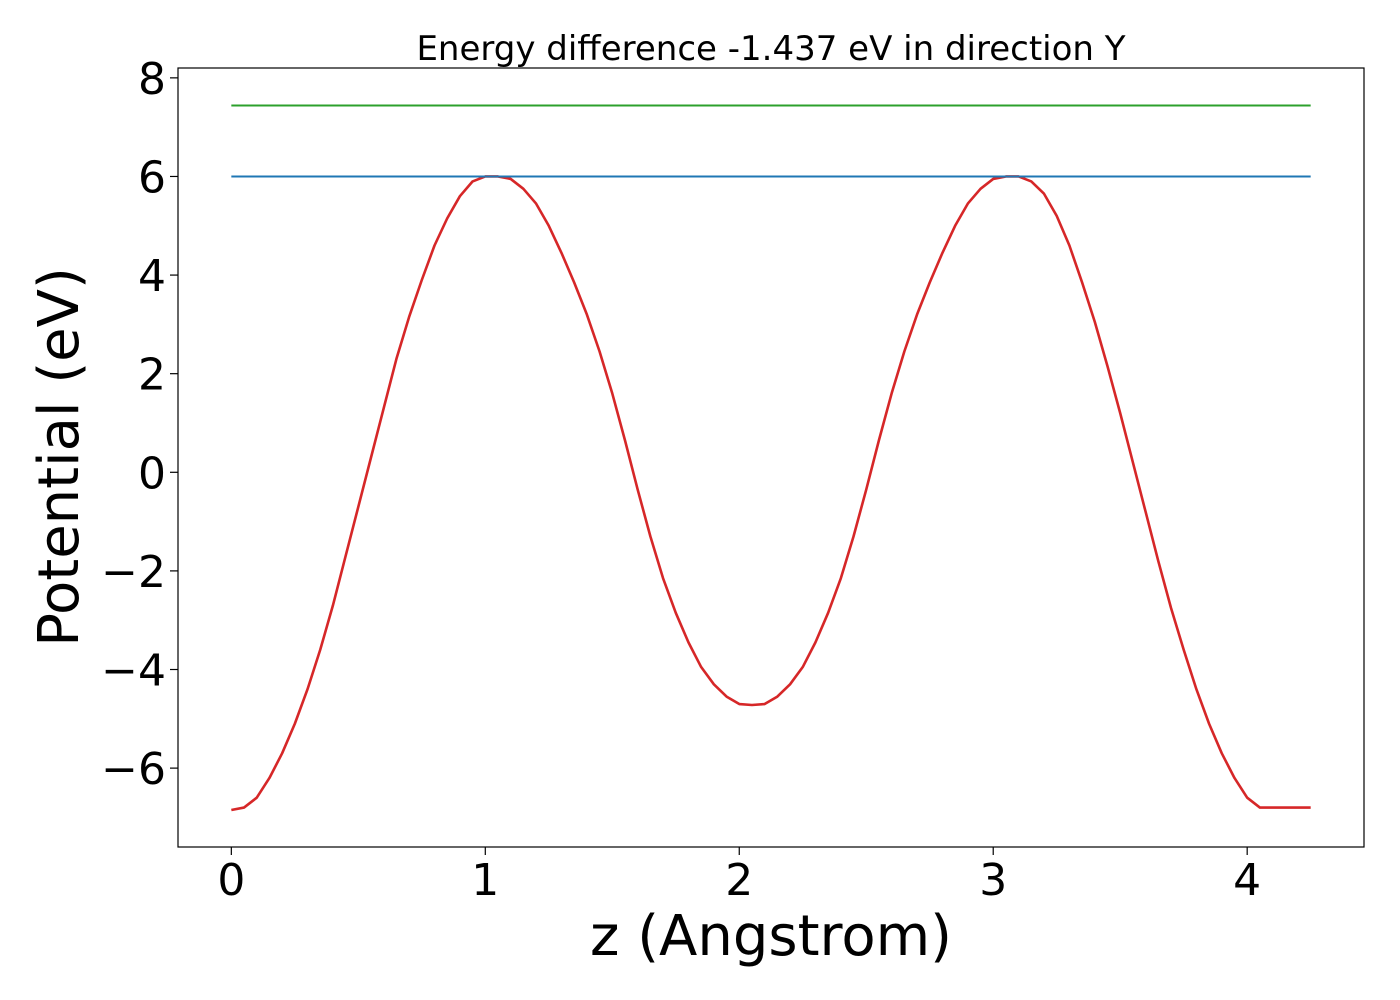 The image size is (1400, 1000). What do you see at coordinates (133, 572) in the screenshot?
I see `y-tick-label: −2` at bounding box center [133, 572].